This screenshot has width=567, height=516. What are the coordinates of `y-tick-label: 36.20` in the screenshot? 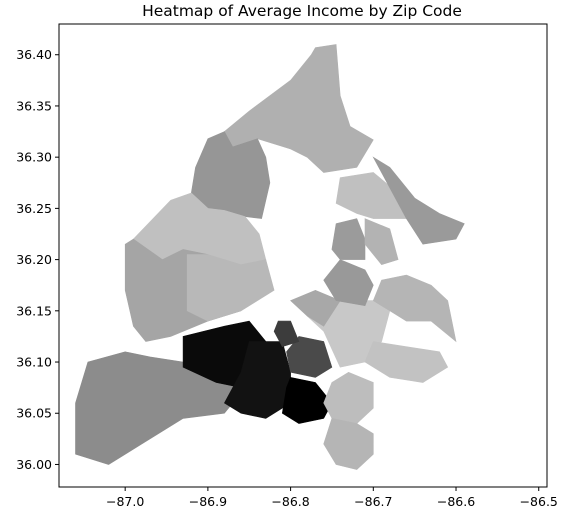 It's located at (34, 259).